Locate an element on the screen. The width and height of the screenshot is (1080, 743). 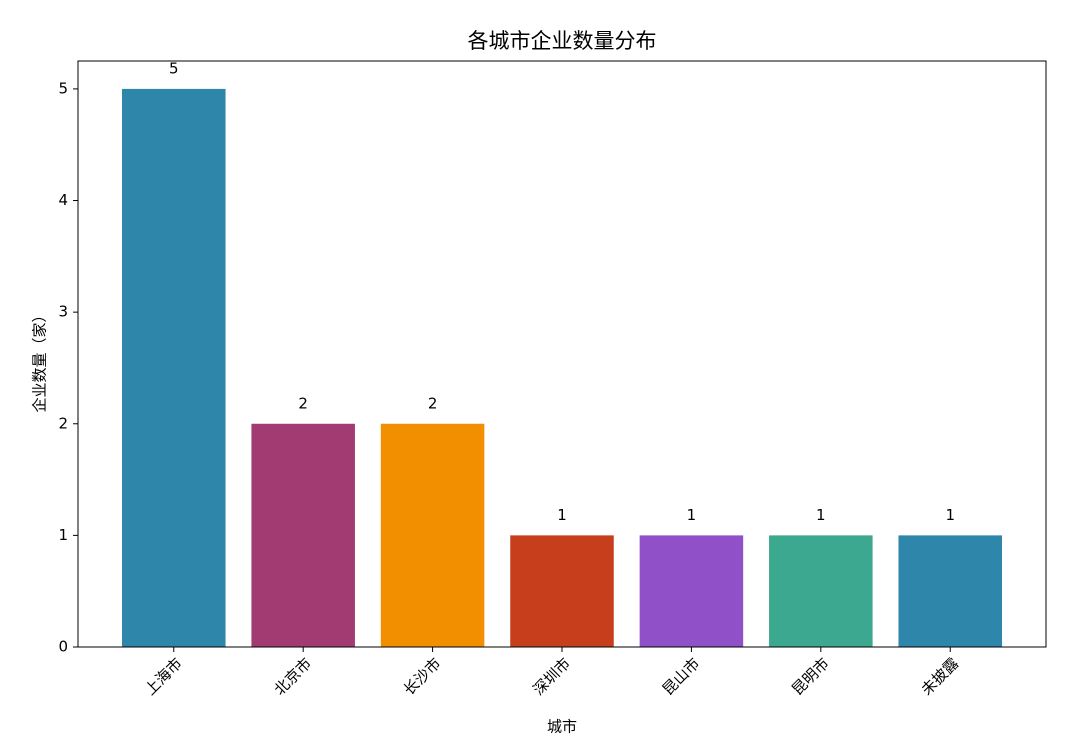
y-tick-label: 2 is located at coordinates (63, 423).